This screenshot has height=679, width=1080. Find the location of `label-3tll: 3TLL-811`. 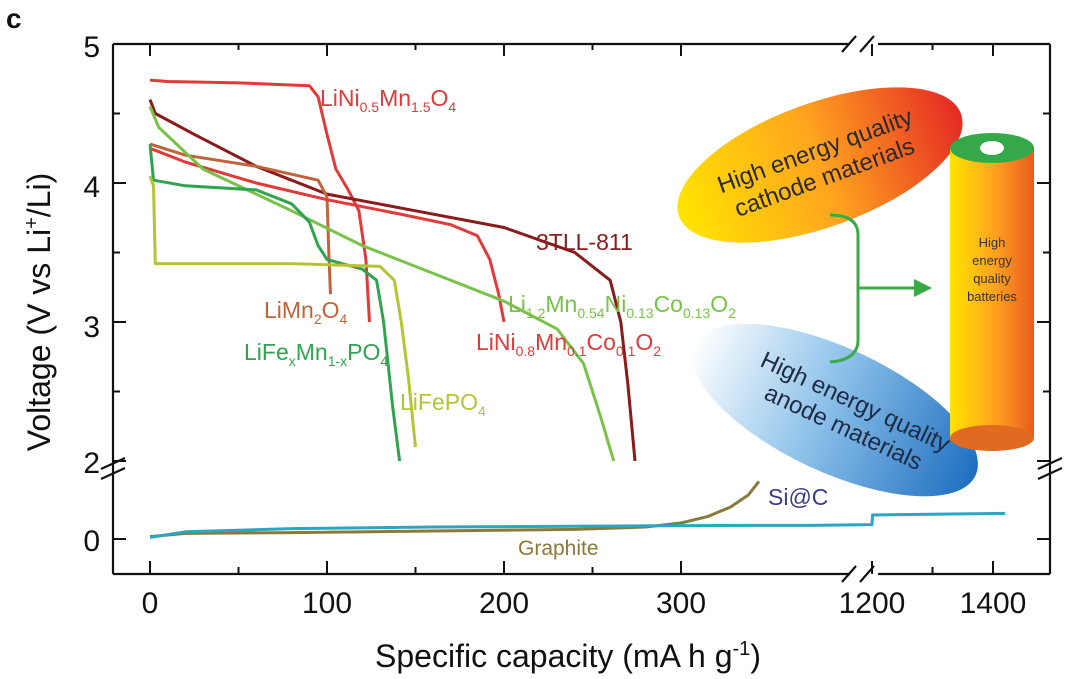

label-3tll: 3TLL-811 is located at coordinates (584, 242).